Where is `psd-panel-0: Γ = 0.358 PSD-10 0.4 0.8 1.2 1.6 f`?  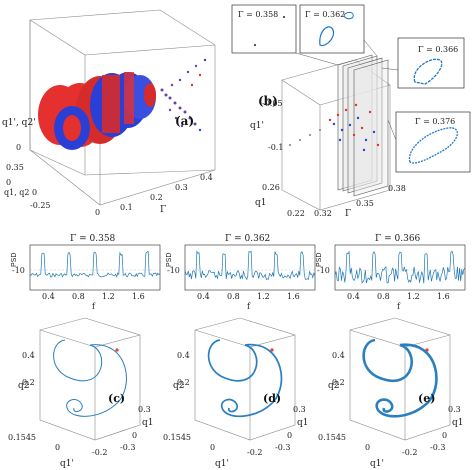 psd-panel-0: Γ = 0.358 PSD-10 0.4 0.8 1.2 1.6 f is located at coordinates (86, 272).